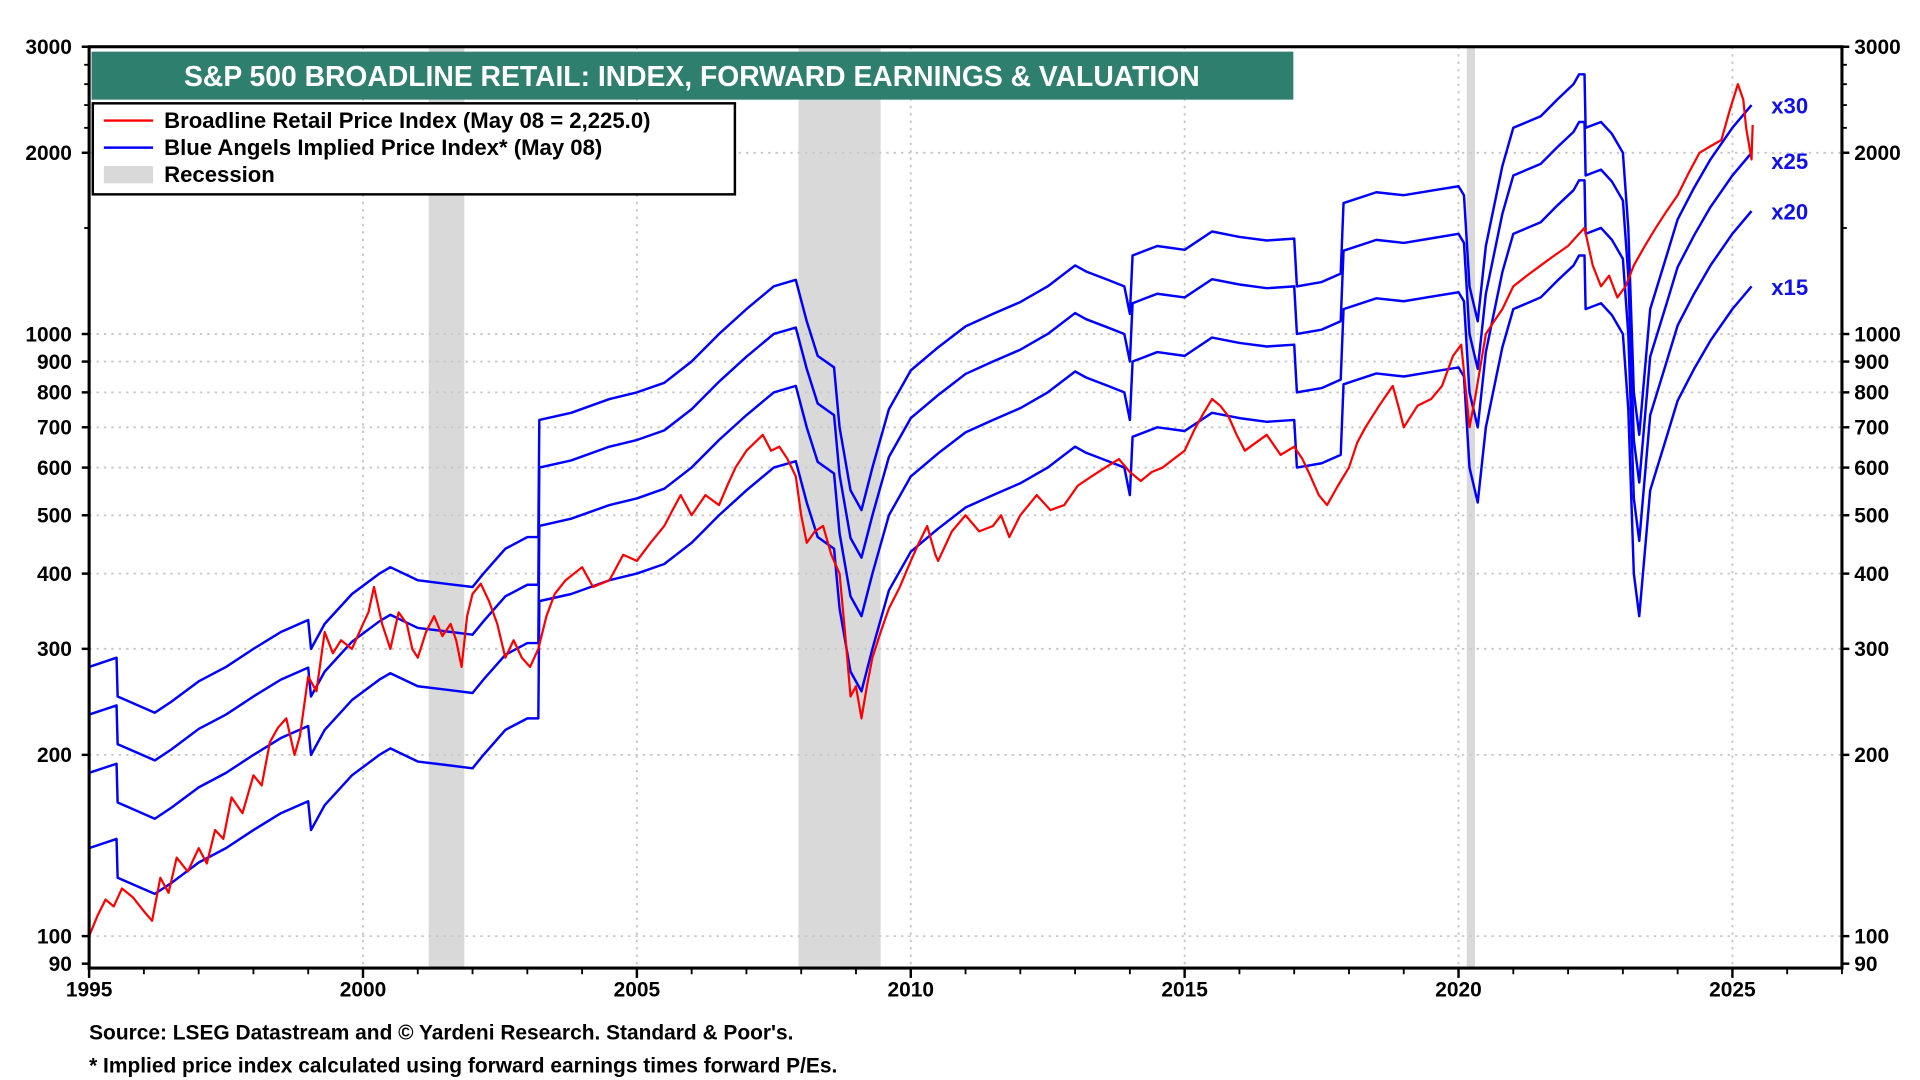  I want to click on y-tick-label-left: 500, so click(54, 516).